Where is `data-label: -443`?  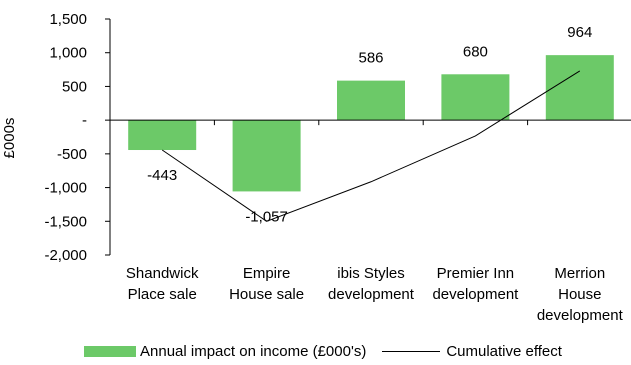
data-label: -443 is located at coordinates (162, 175).